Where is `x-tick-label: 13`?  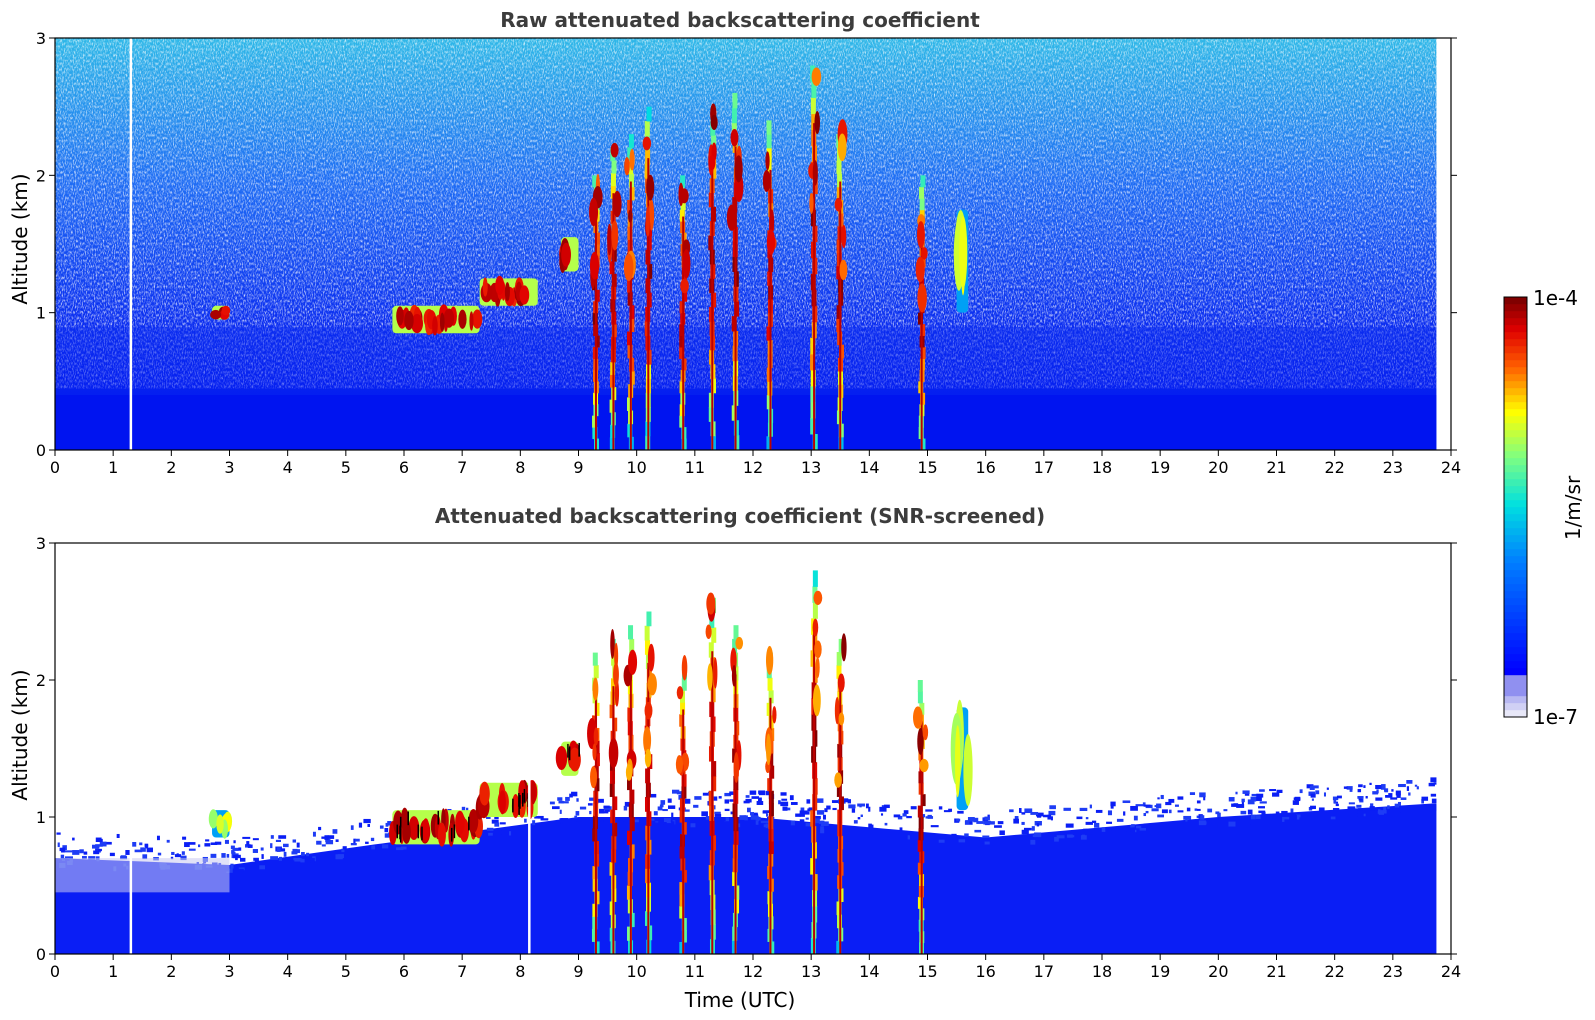 x-tick-label: 13 is located at coordinates (811, 971).